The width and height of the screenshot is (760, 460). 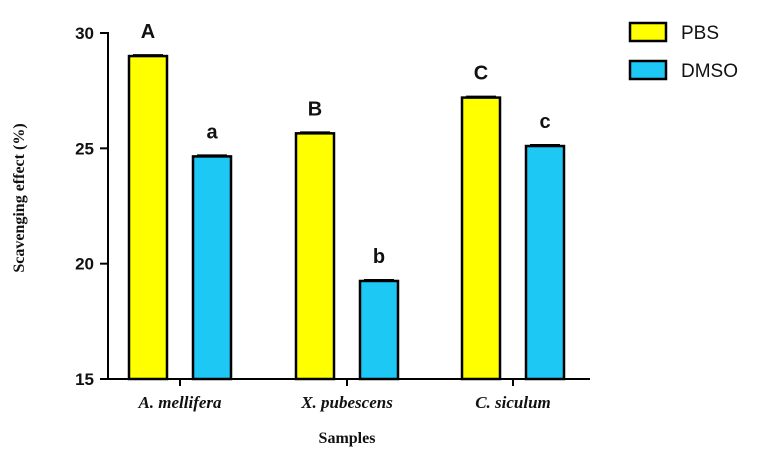 I want to click on y-axis-title: Scavenging effect (%), so click(x=19, y=197).